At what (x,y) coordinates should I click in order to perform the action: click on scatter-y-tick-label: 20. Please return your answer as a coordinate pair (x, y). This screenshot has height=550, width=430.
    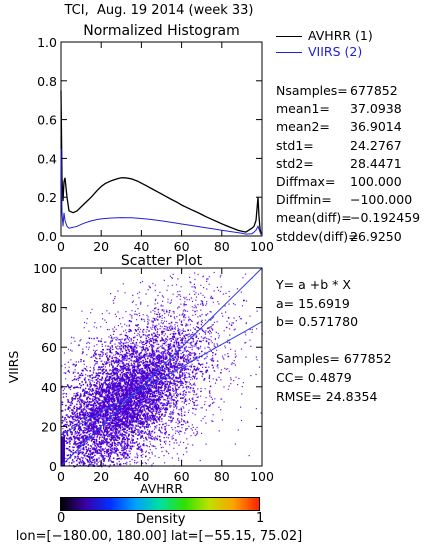
    Looking at the image, I should click on (49, 426).